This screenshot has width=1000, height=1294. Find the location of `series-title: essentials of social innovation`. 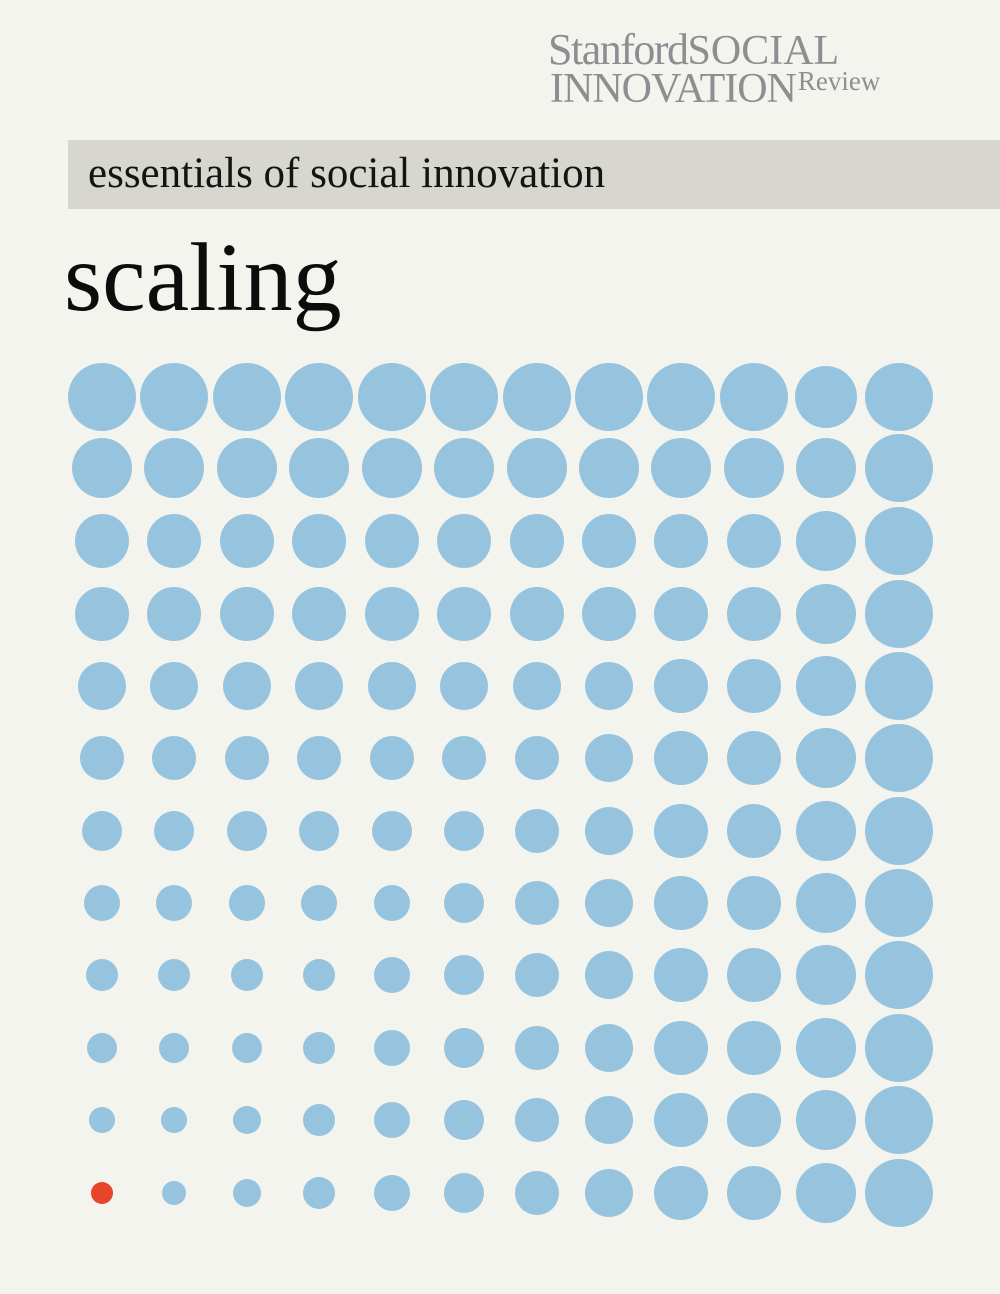

series-title: essentials of social innovation is located at coordinates (347, 173).